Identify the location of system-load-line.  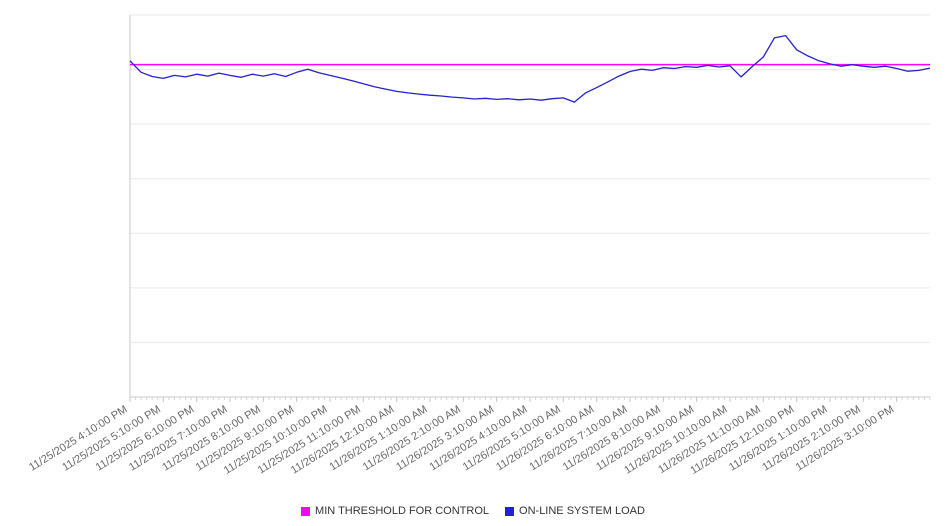
(530, 68).